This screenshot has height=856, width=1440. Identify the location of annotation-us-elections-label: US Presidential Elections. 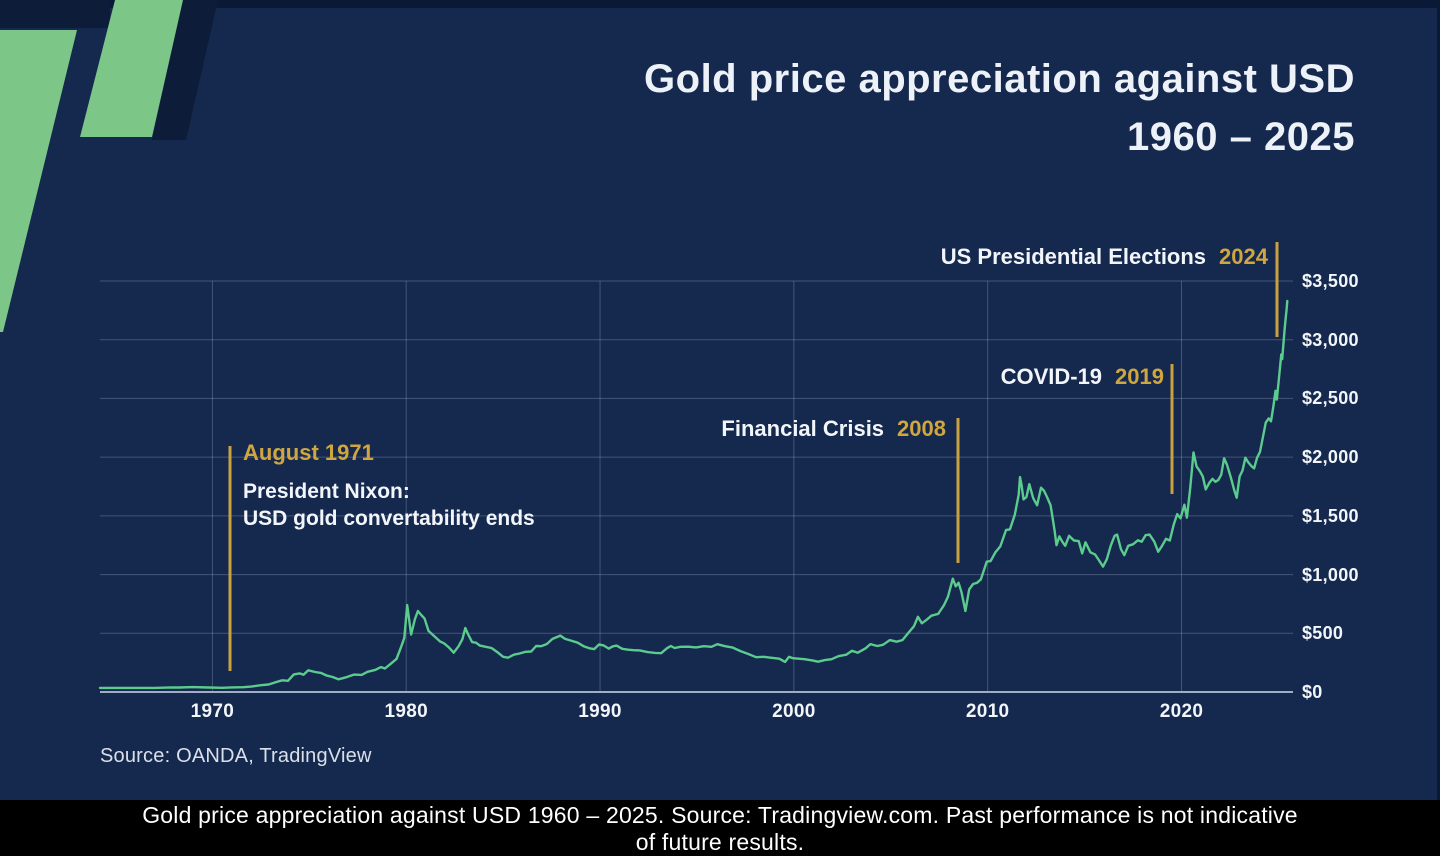
(1073, 256).